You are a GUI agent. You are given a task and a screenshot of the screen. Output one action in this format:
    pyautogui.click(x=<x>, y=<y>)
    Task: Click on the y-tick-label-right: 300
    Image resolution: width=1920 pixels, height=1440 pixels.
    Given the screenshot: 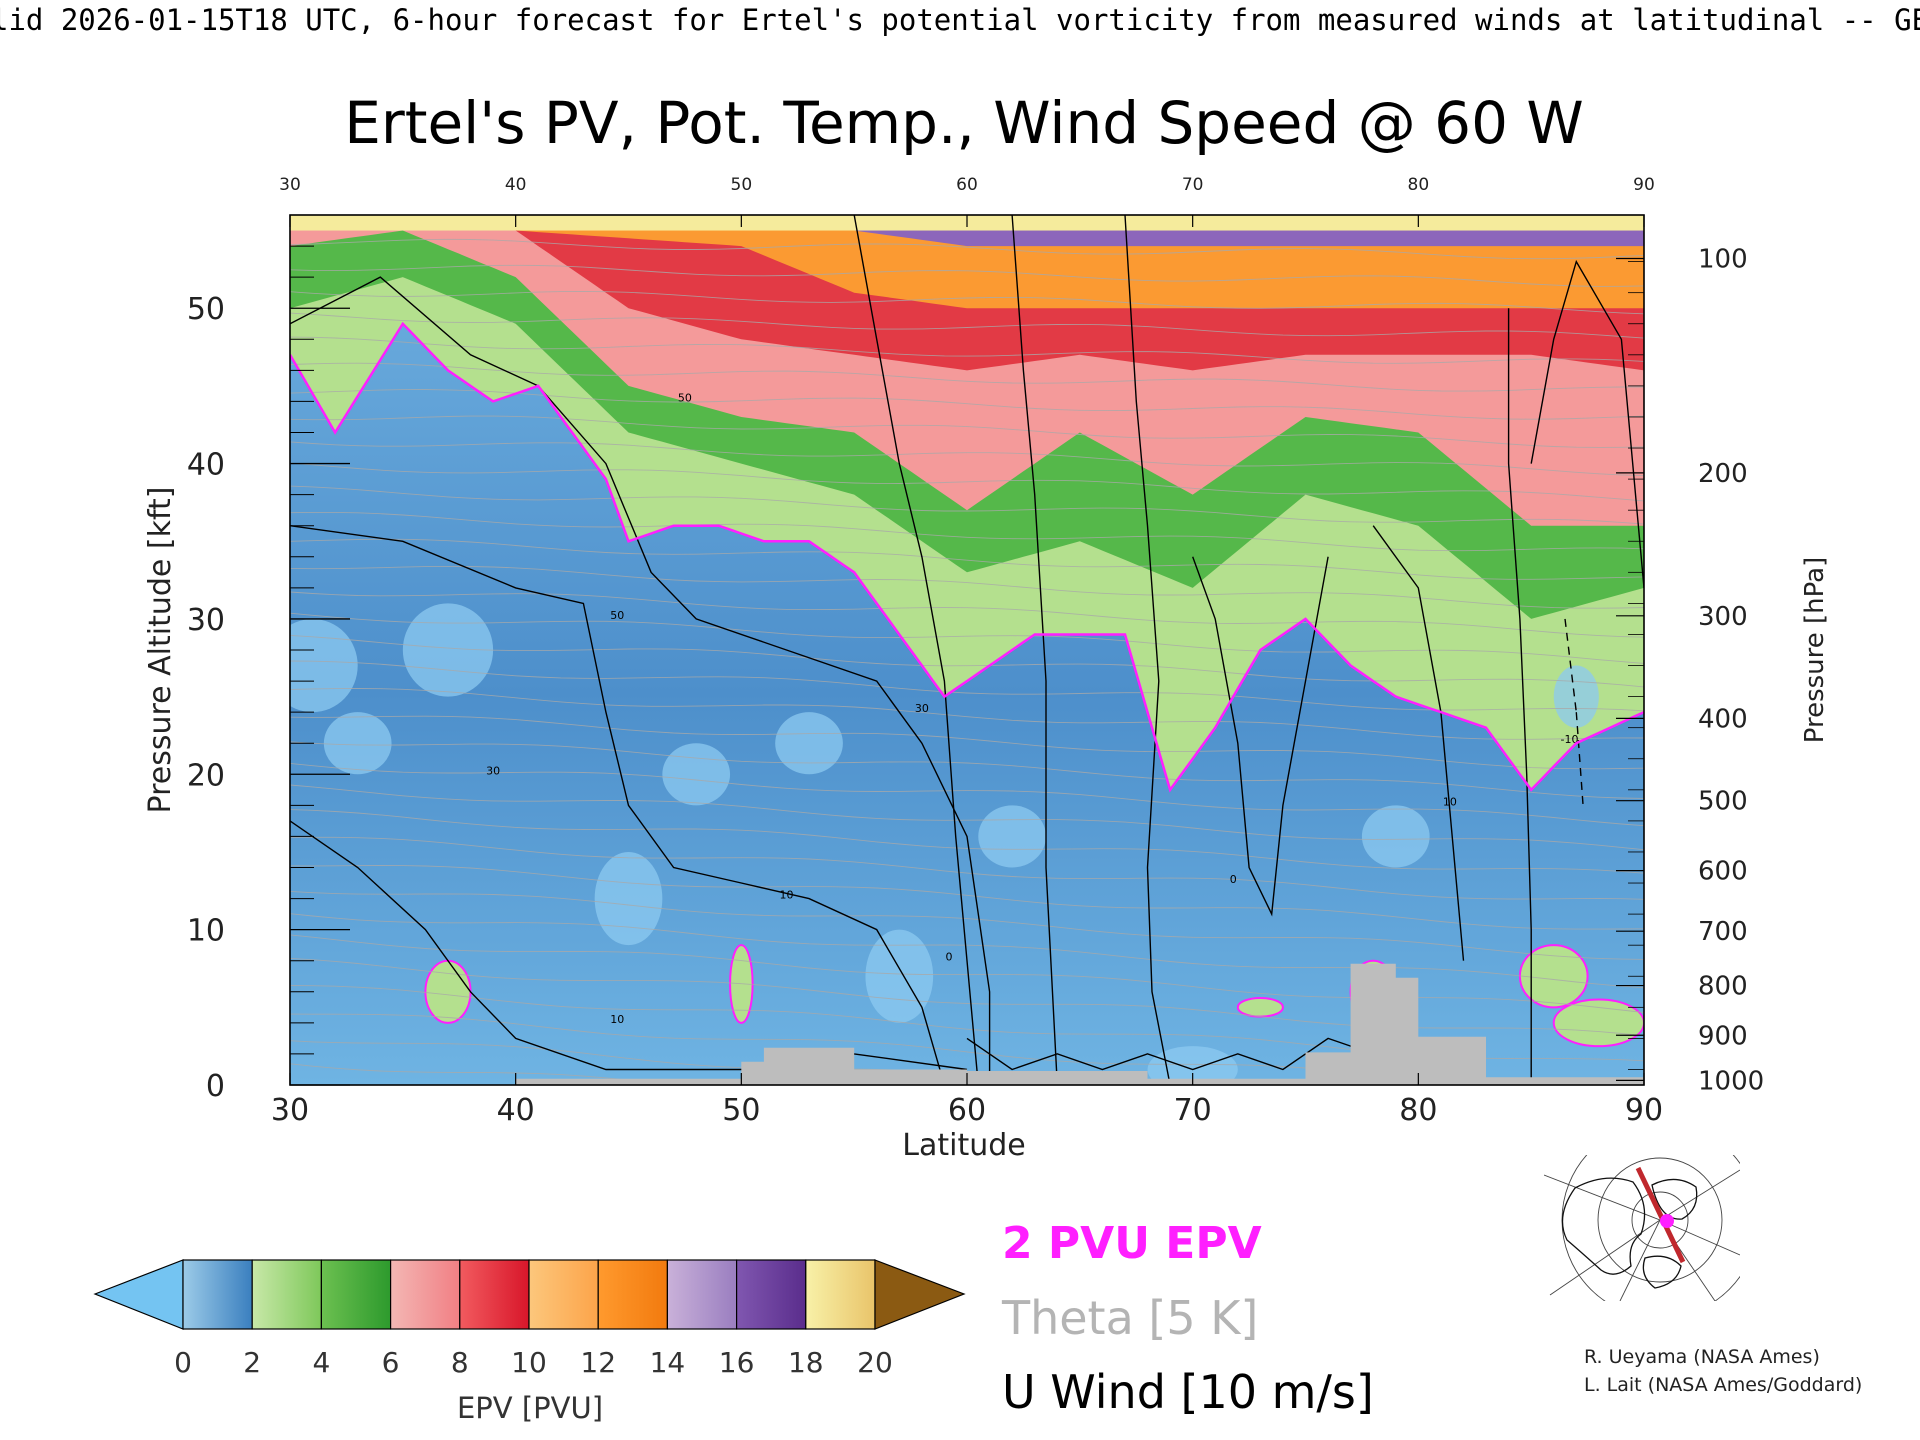 What is the action you would take?
    pyautogui.click(x=1723, y=617)
    